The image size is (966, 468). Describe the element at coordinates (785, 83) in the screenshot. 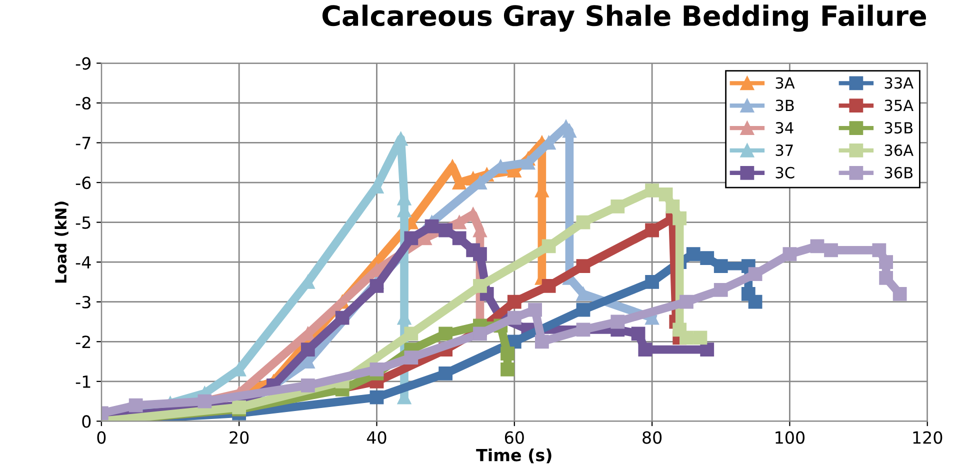

I see `legend-label: 3A` at that location.